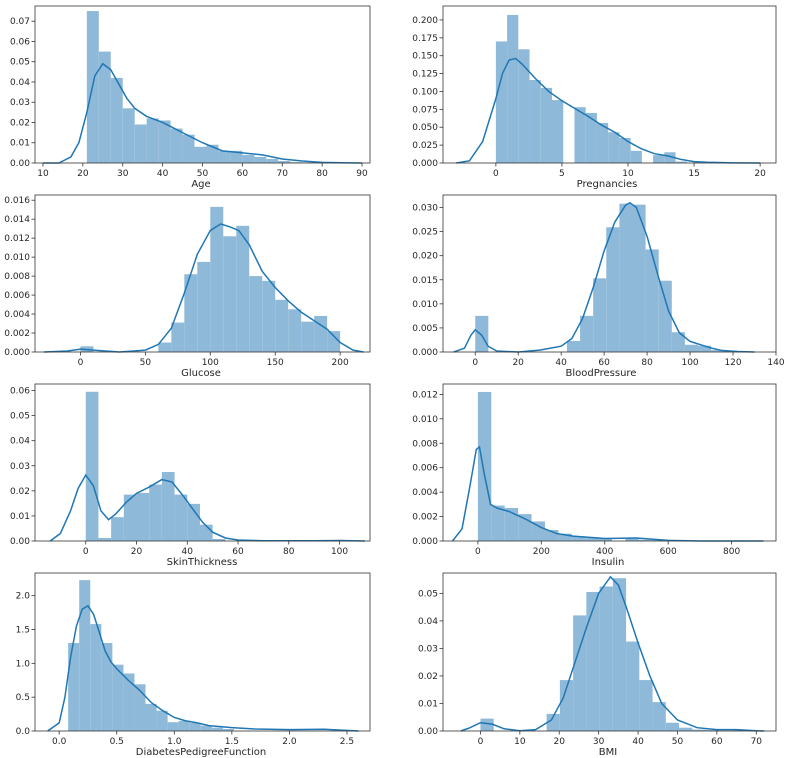 Image resolution: width=800 pixels, height=758 pixels. Describe the element at coordinates (425, 493) in the screenshot. I see `y-tick-label: 0.004` at that location.